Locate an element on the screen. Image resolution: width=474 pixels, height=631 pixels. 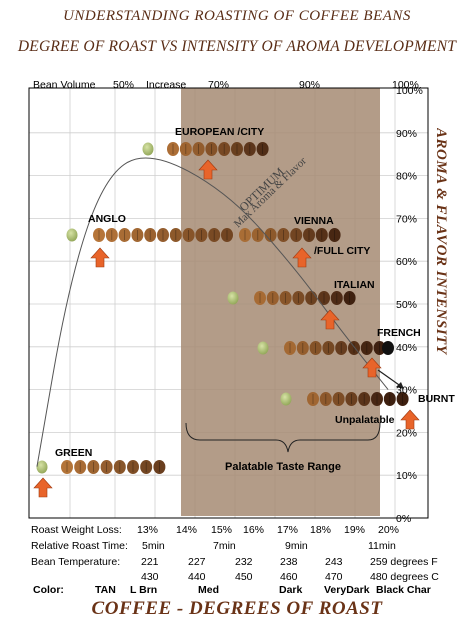
color-value: Black Char is located at coordinates (403, 590).